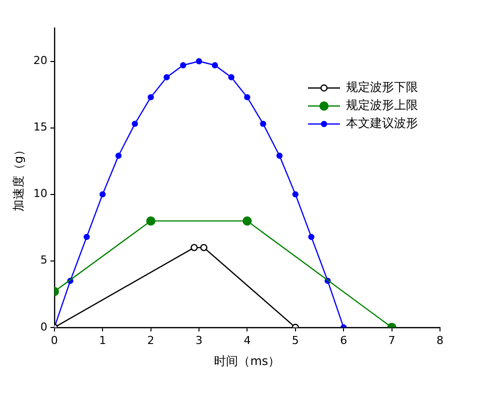 The width and height of the screenshot is (480, 393). What do you see at coordinates (382, 123) in the screenshot?
I see `legend-label: 本文建议波形` at bounding box center [382, 123].